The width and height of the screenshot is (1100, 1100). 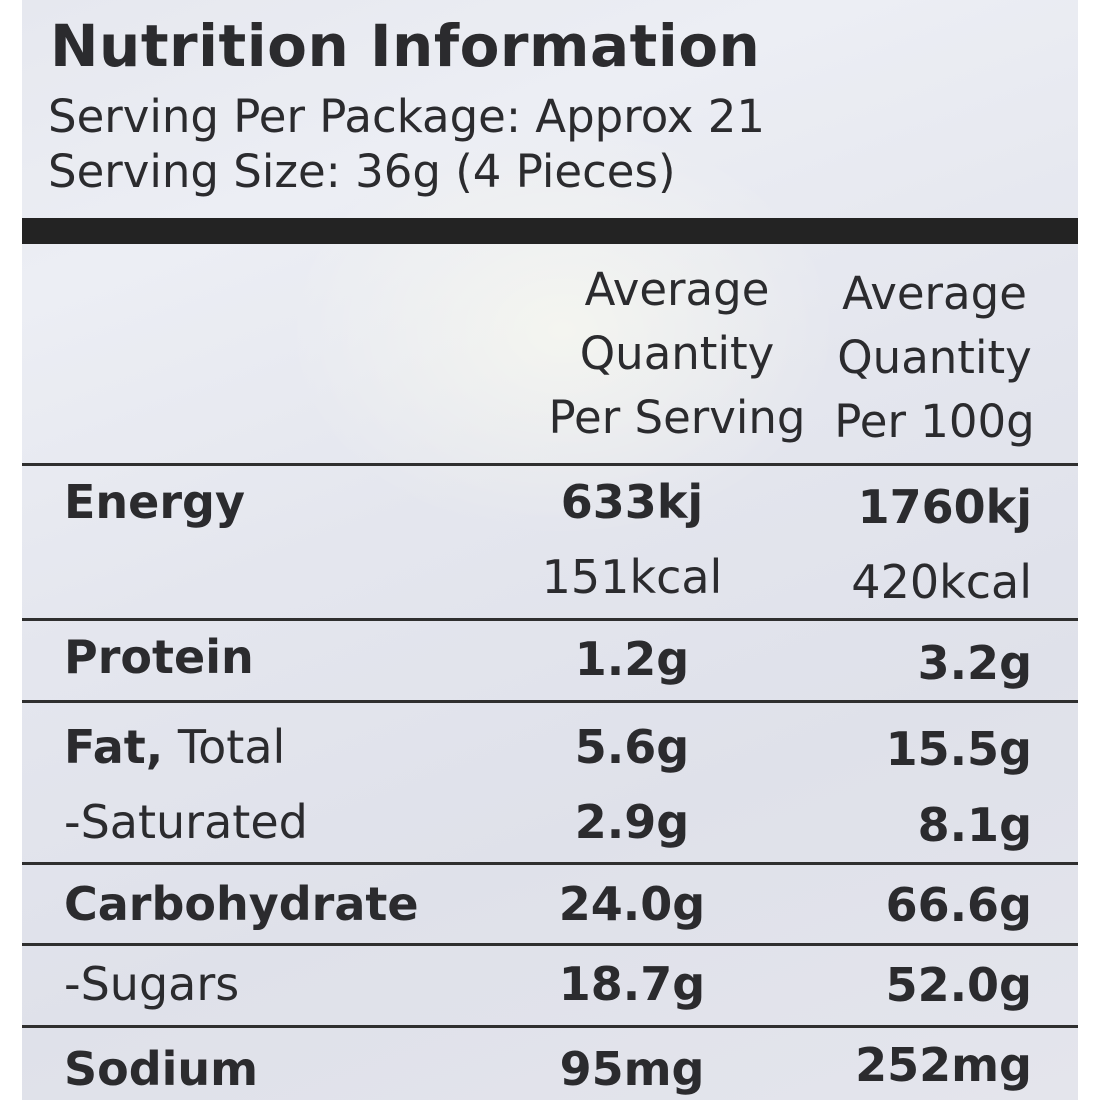 I want to click on energy-kj-per-100g: 1760kj, so click(x=944, y=507).